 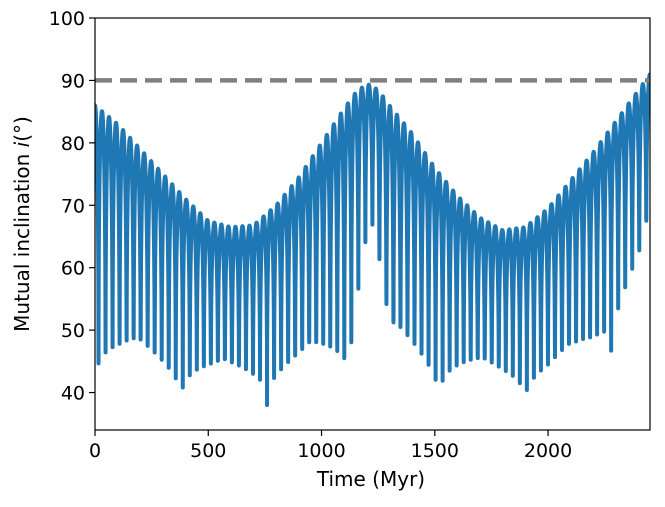 I want to click on y-tick-label: 100, so click(x=67, y=19).